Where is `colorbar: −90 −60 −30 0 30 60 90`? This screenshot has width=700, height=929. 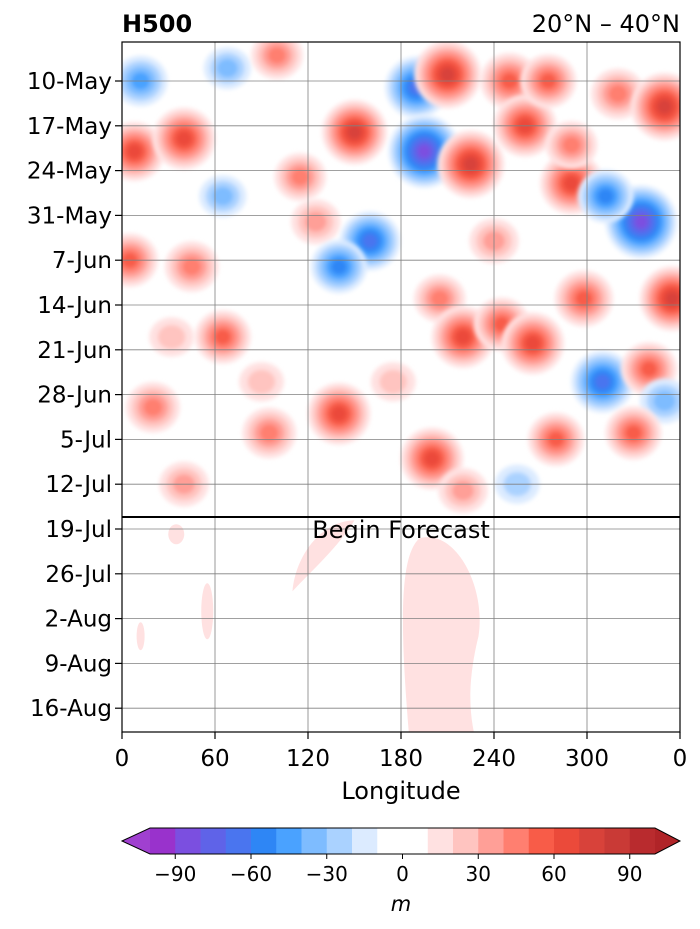 colorbar: −90 −60 −30 0 30 60 90 is located at coordinates (401, 856).